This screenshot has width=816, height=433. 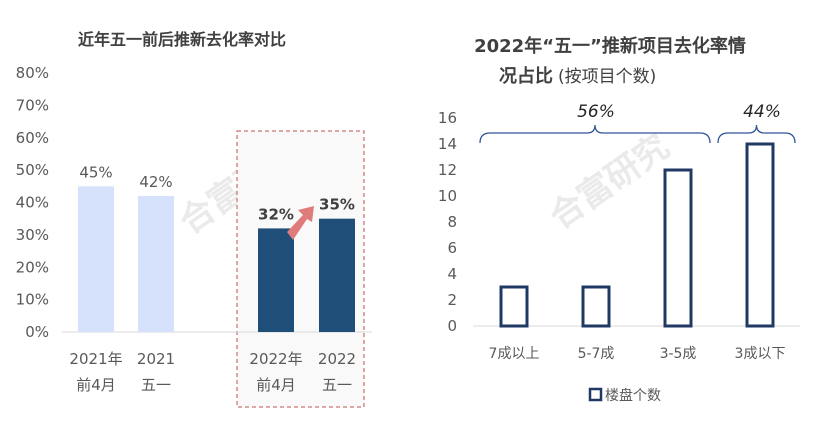 What do you see at coordinates (32, 267) in the screenshot?
I see `left-y-tick-label: 20%` at bounding box center [32, 267].